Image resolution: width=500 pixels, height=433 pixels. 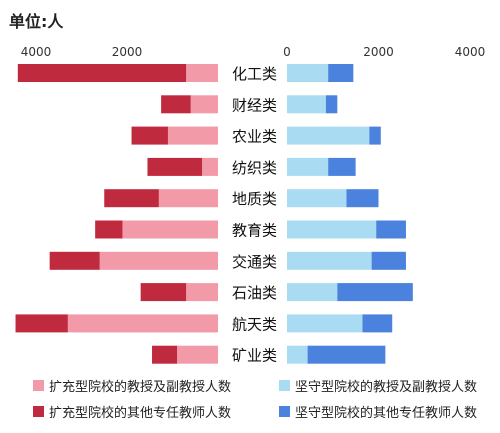 What do you see at coordinates (254, 324) in the screenshot?
I see `category-label: 航天类` at bounding box center [254, 324].